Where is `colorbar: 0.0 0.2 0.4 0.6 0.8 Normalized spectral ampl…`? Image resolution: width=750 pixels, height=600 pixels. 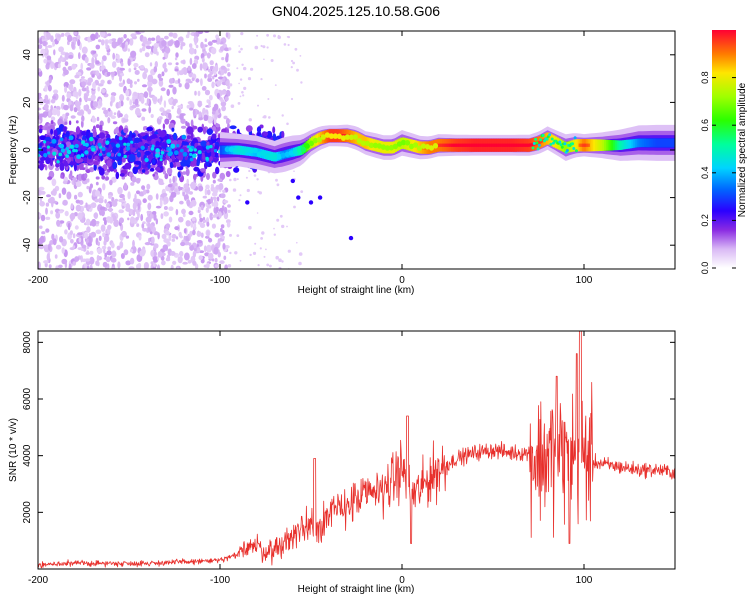
colorbar: 0.0 0.2 0.4 0.6 0.8 Normalized spectral ampl… is located at coordinates (724, 152).